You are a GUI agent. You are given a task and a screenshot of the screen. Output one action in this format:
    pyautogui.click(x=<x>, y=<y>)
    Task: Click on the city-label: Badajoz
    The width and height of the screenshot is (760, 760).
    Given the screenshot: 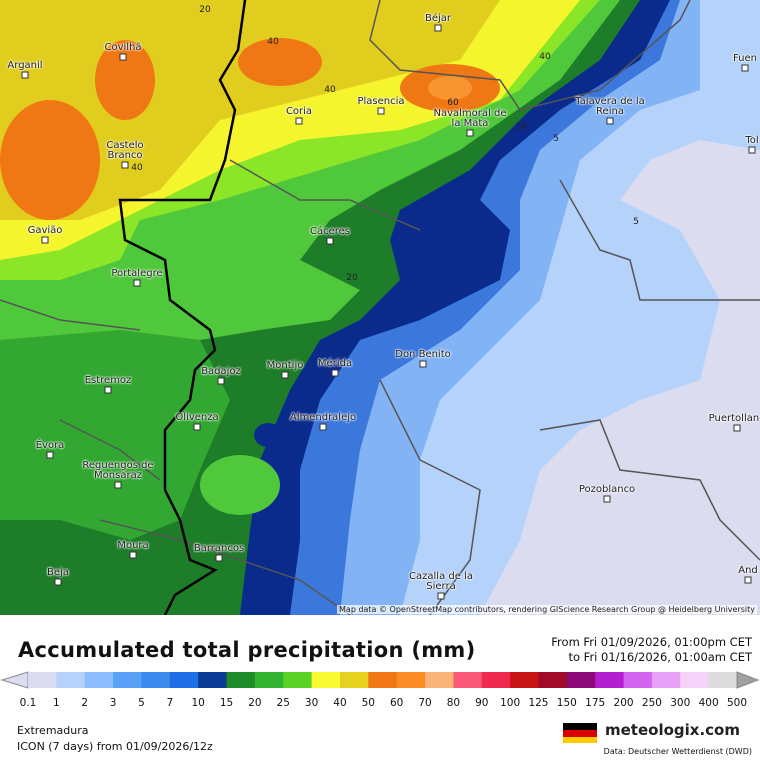 What is the action you would take?
    pyautogui.click(x=221, y=371)
    